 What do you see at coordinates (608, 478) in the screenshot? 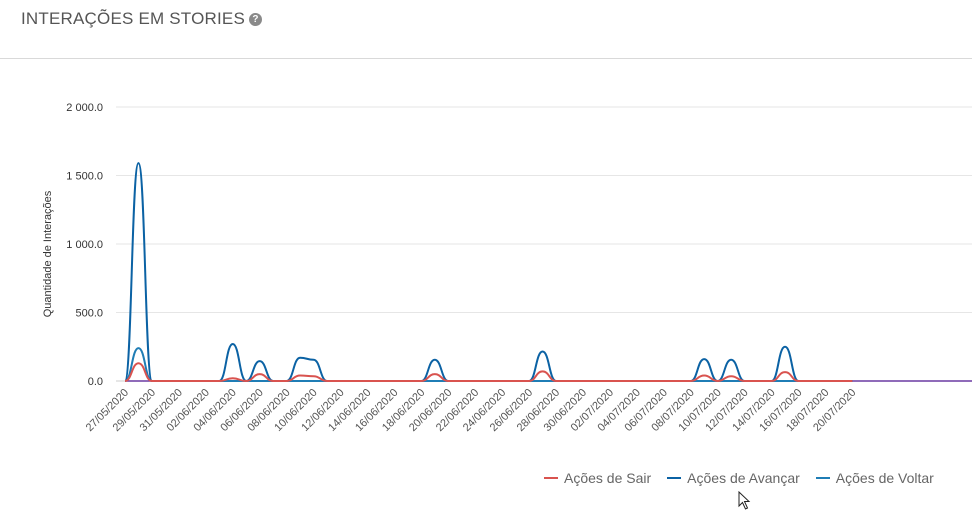
I see `legend-label: Ações de Sair` at bounding box center [608, 478].